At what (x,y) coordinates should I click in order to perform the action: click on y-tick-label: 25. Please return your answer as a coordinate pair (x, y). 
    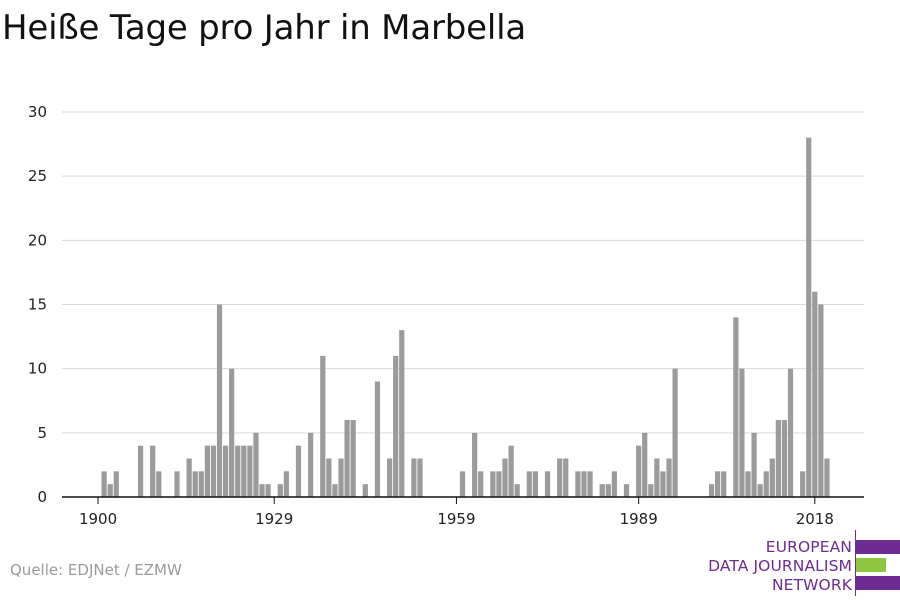
    Looking at the image, I should click on (37, 176).